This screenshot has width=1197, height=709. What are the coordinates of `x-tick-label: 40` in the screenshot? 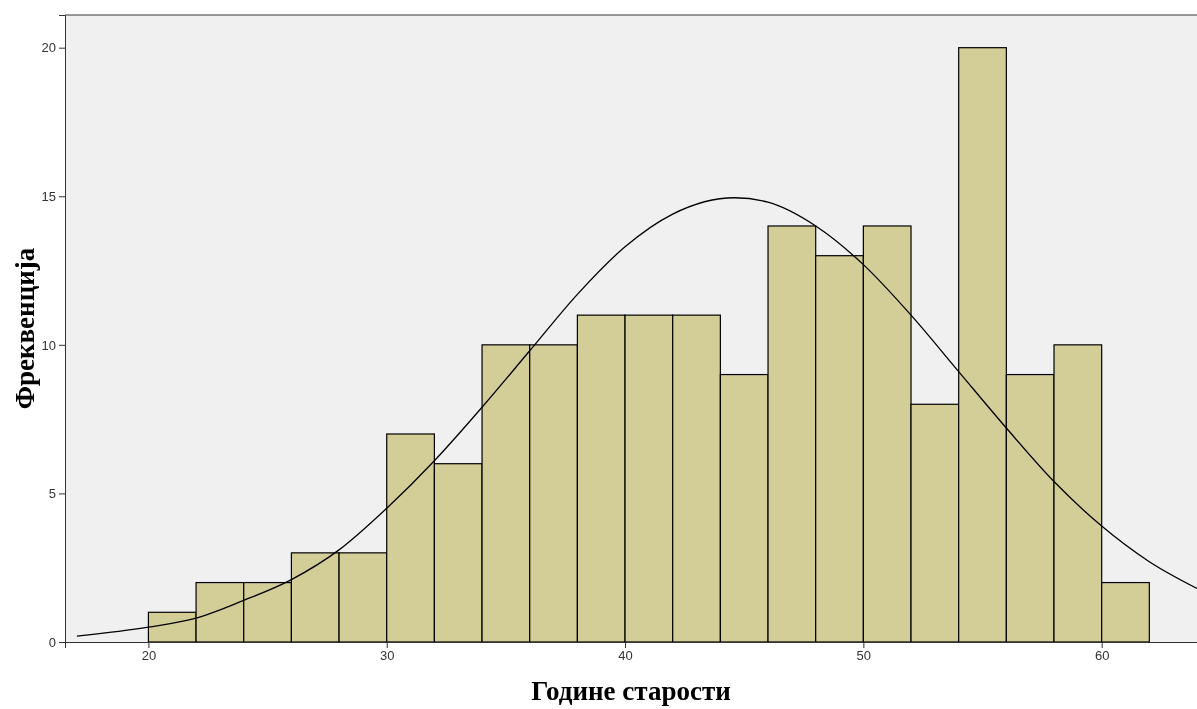 It's located at (625, 656).